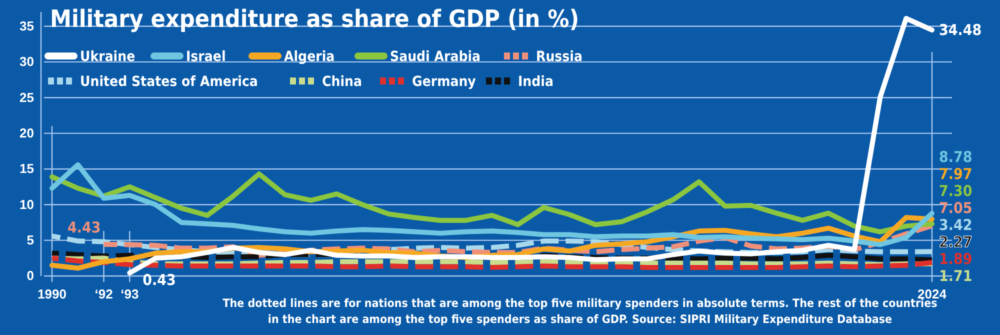 This screenshot has width=1000, height=335. What do you see at coordinates (206, 57) in the screenshot?
I see `legend-label: Israel` at bounding box center [206, 57].